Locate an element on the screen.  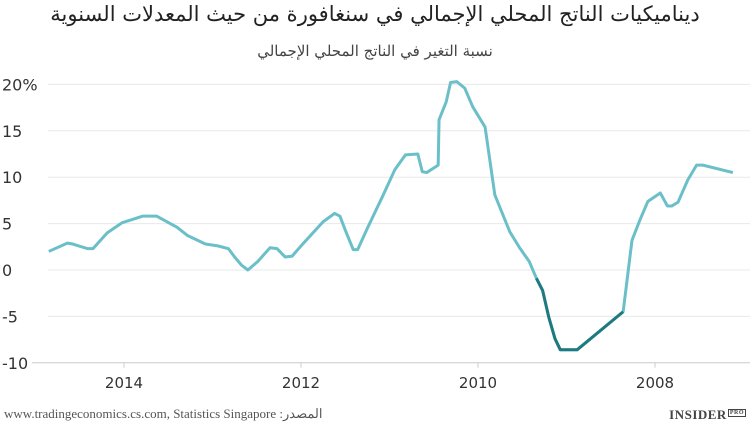
source-label: المصدر: is located at coordinates (301, 413).